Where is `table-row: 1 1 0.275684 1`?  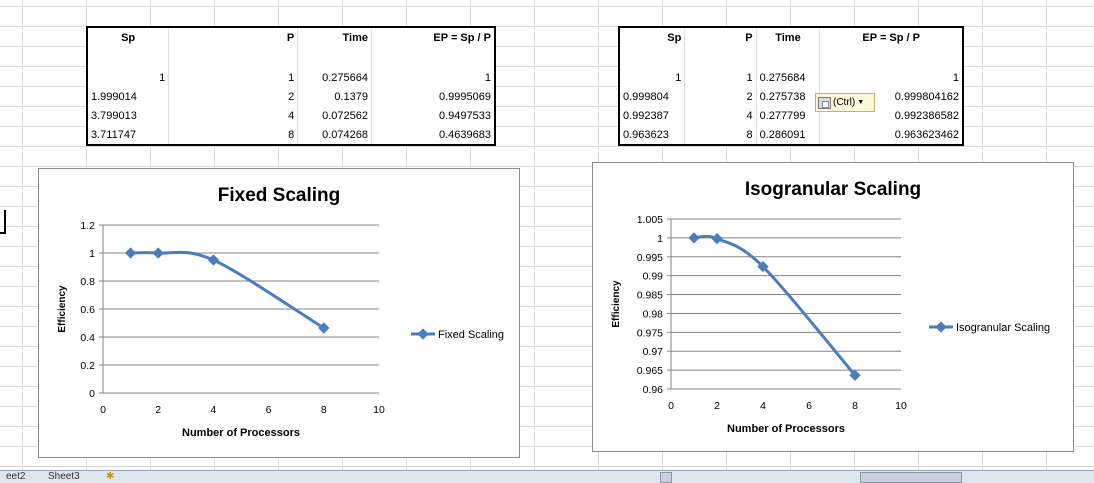 table-row: 1 1 0.275684 1 is located at coordinates (791, 77).